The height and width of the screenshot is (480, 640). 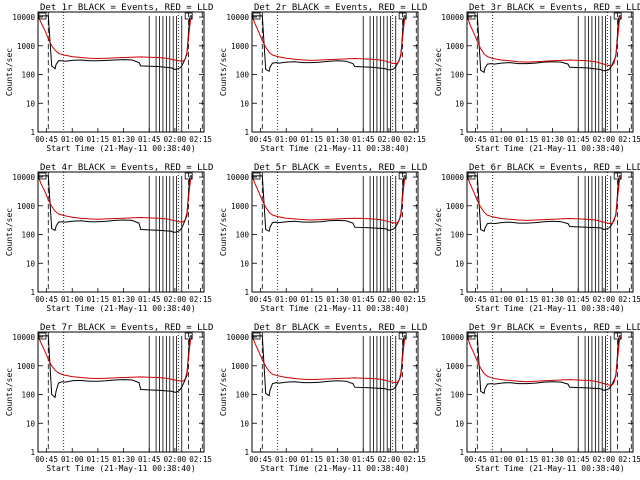 I want to click on panel-title: Det 3r BLACK = Events, RED = LLD, so click(x=554, y=8).